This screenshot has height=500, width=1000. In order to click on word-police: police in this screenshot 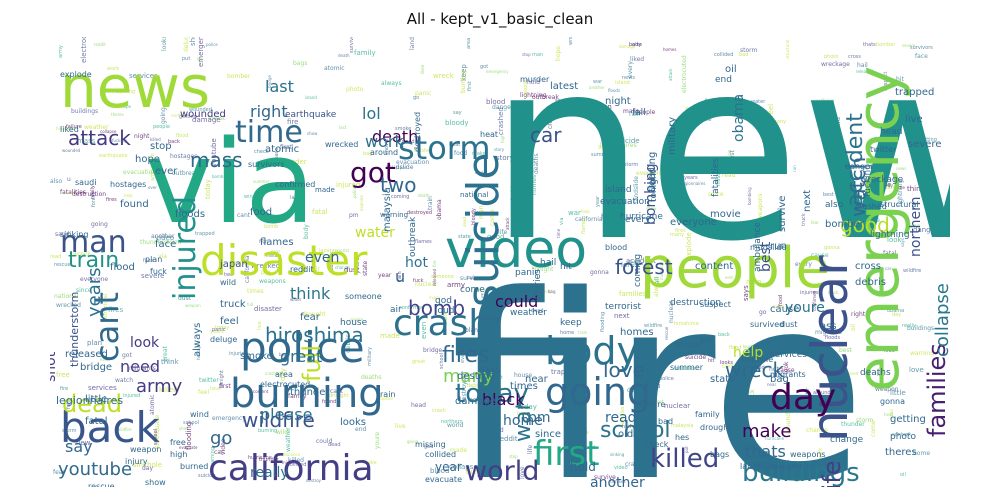, I will do `click(302, 347)`.